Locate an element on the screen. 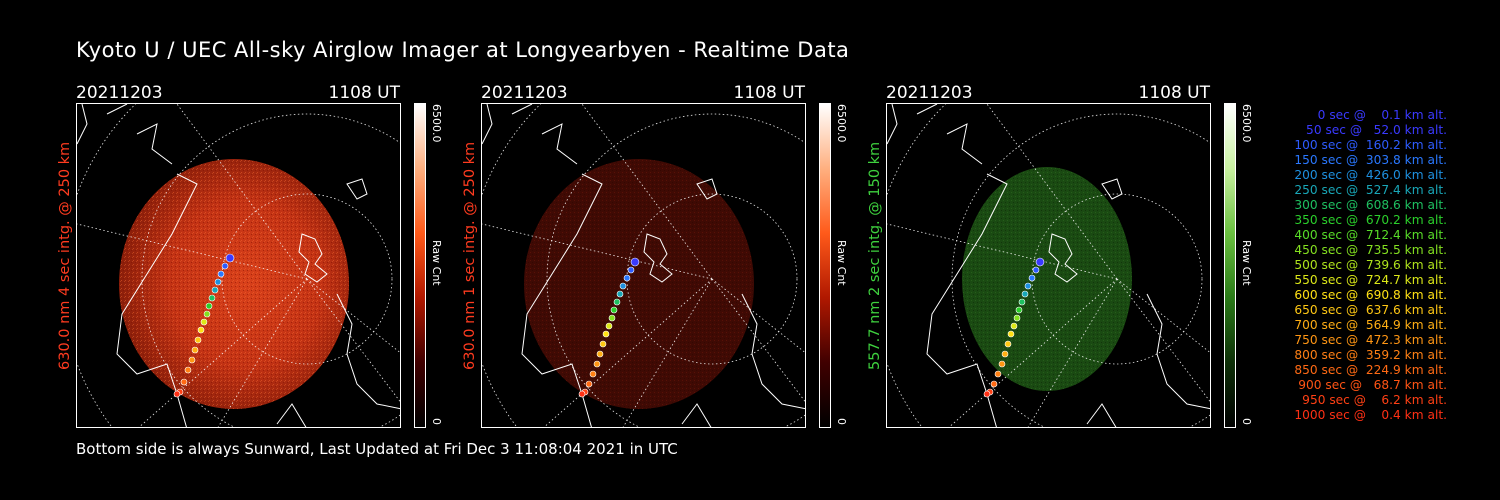 Image resolution: width=1500 pixels, height=500 pixels. panel-3-image is located at coordinates (1048, 265).